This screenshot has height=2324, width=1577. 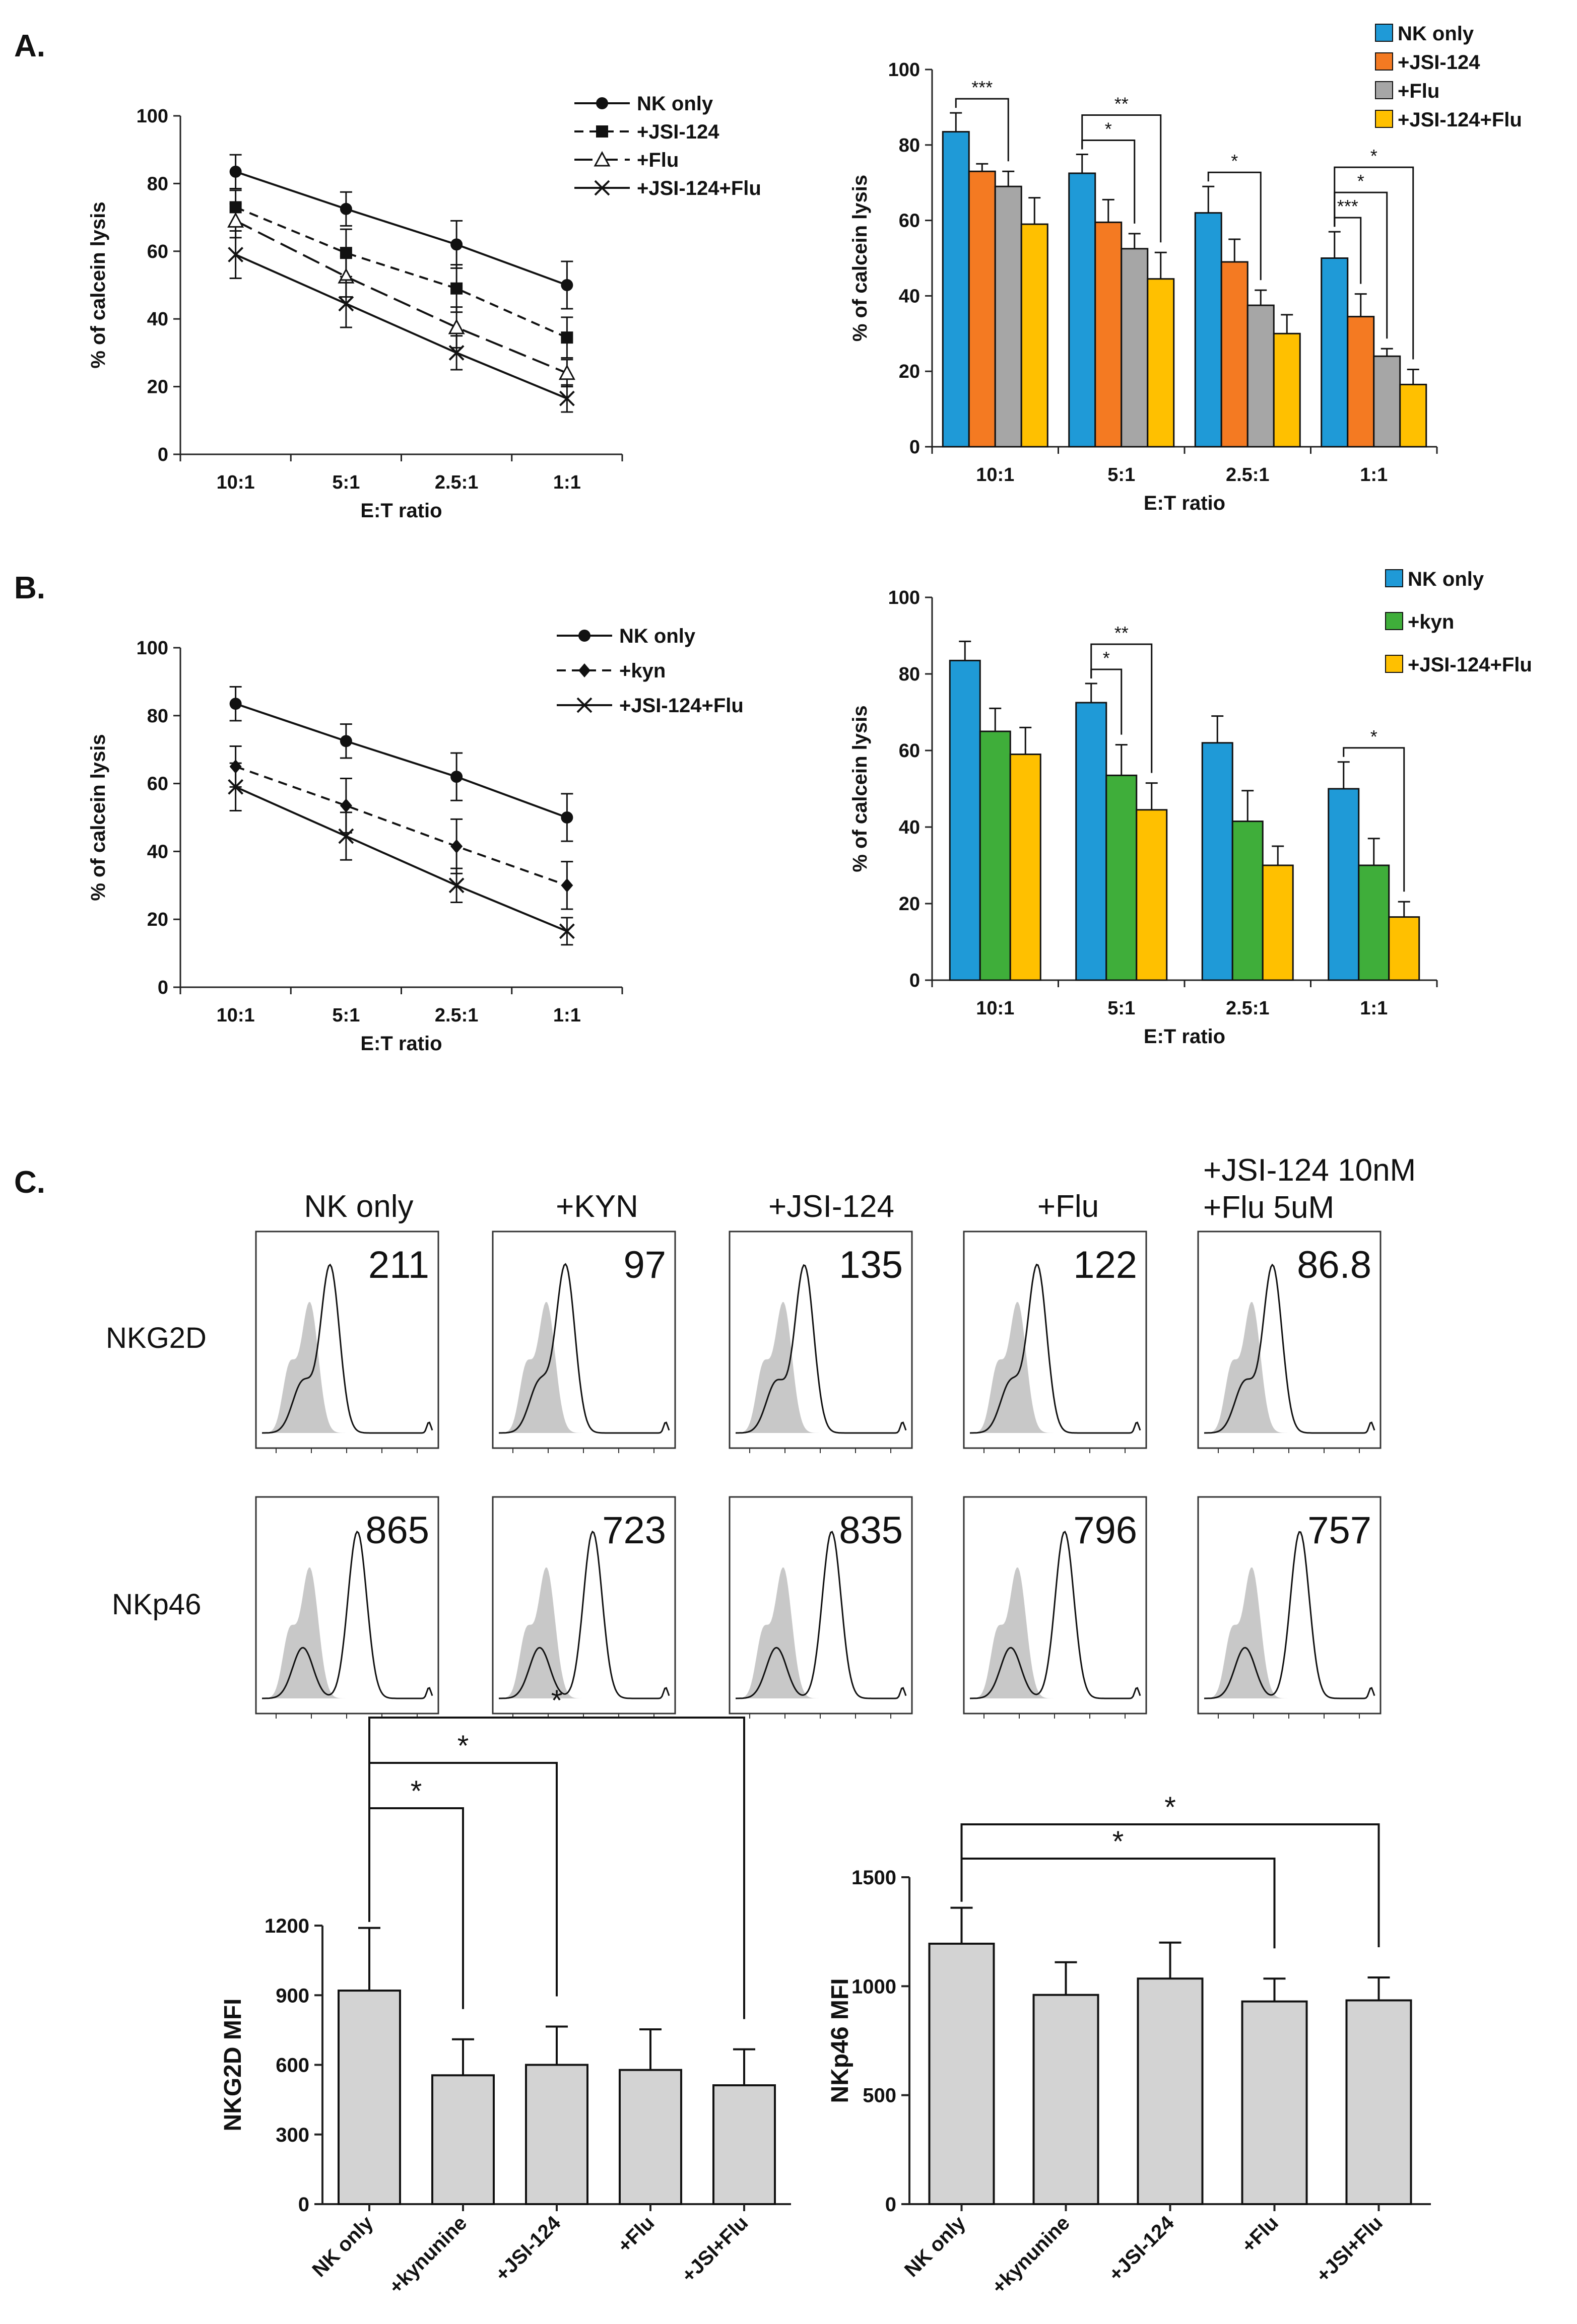 I want to click on y-tick-label: 600, so click(x=292, y=2066).